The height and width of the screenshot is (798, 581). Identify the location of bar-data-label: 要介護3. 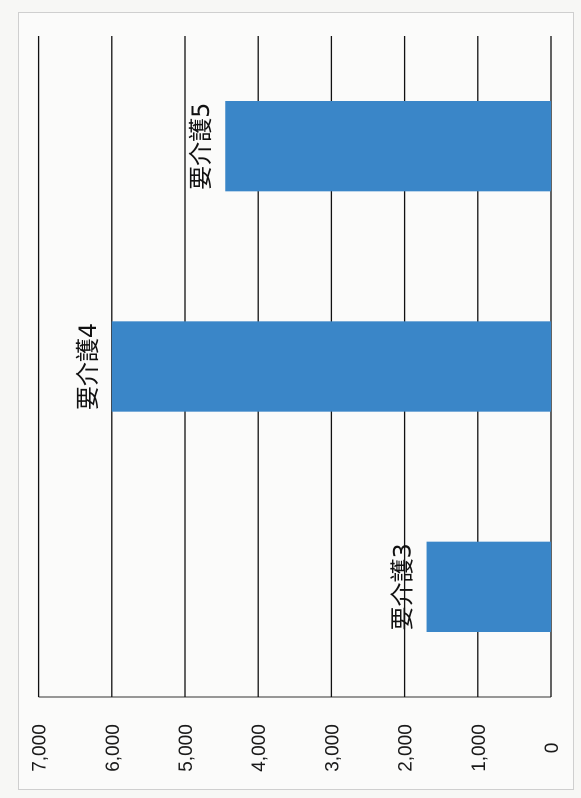
(403, 586).